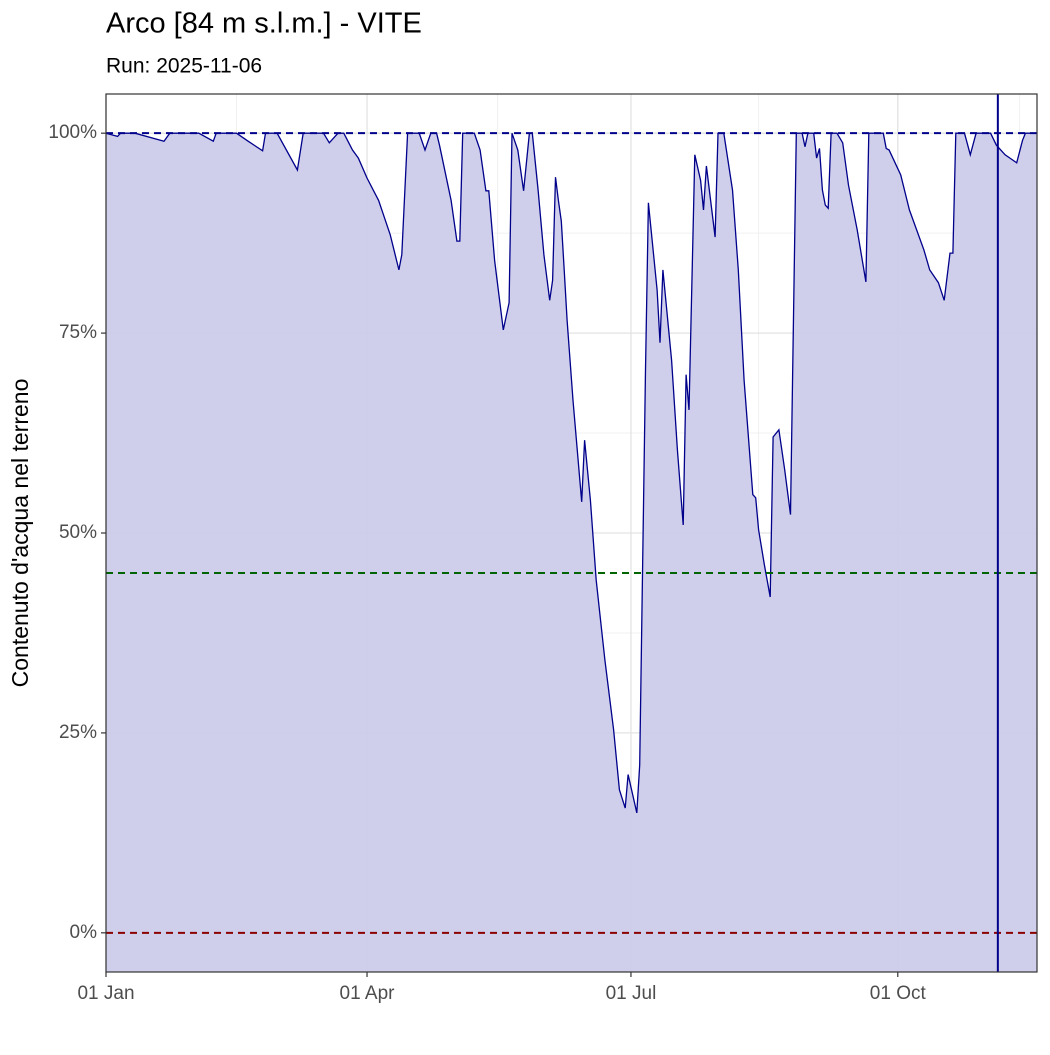  I want to click on chart-title: Arco [84 m s.l.m.] - VITE, so click(264, 24).